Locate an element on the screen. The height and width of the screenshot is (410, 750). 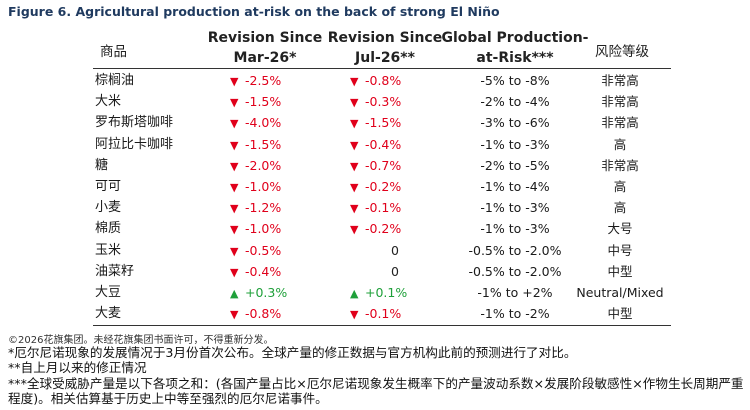
header-risk-level: 风险等级 is located at coordinates (622, 52).